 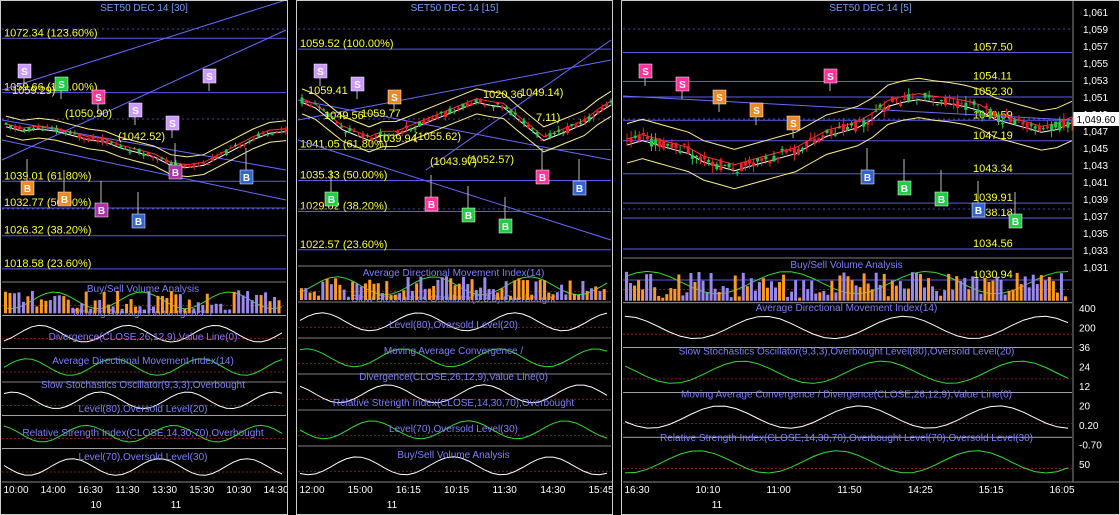 What do you see at coordinates (343, 245) in the screenshot?
I see `fib-level-label: 1022.57 (23.60%)` at bounding box center [343, 245].